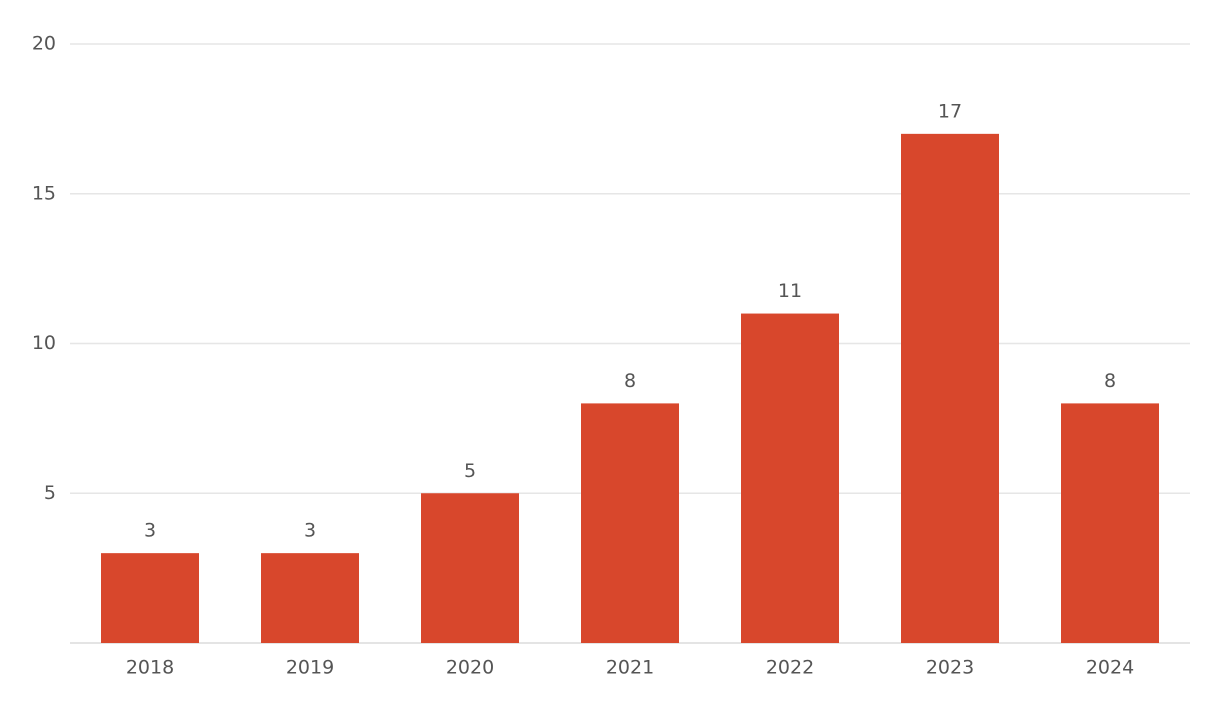 Image resolution: width=1220 pixels, height=726 pixels. I want to click on y-axis: 5 10 15 20, so click(44, 268).